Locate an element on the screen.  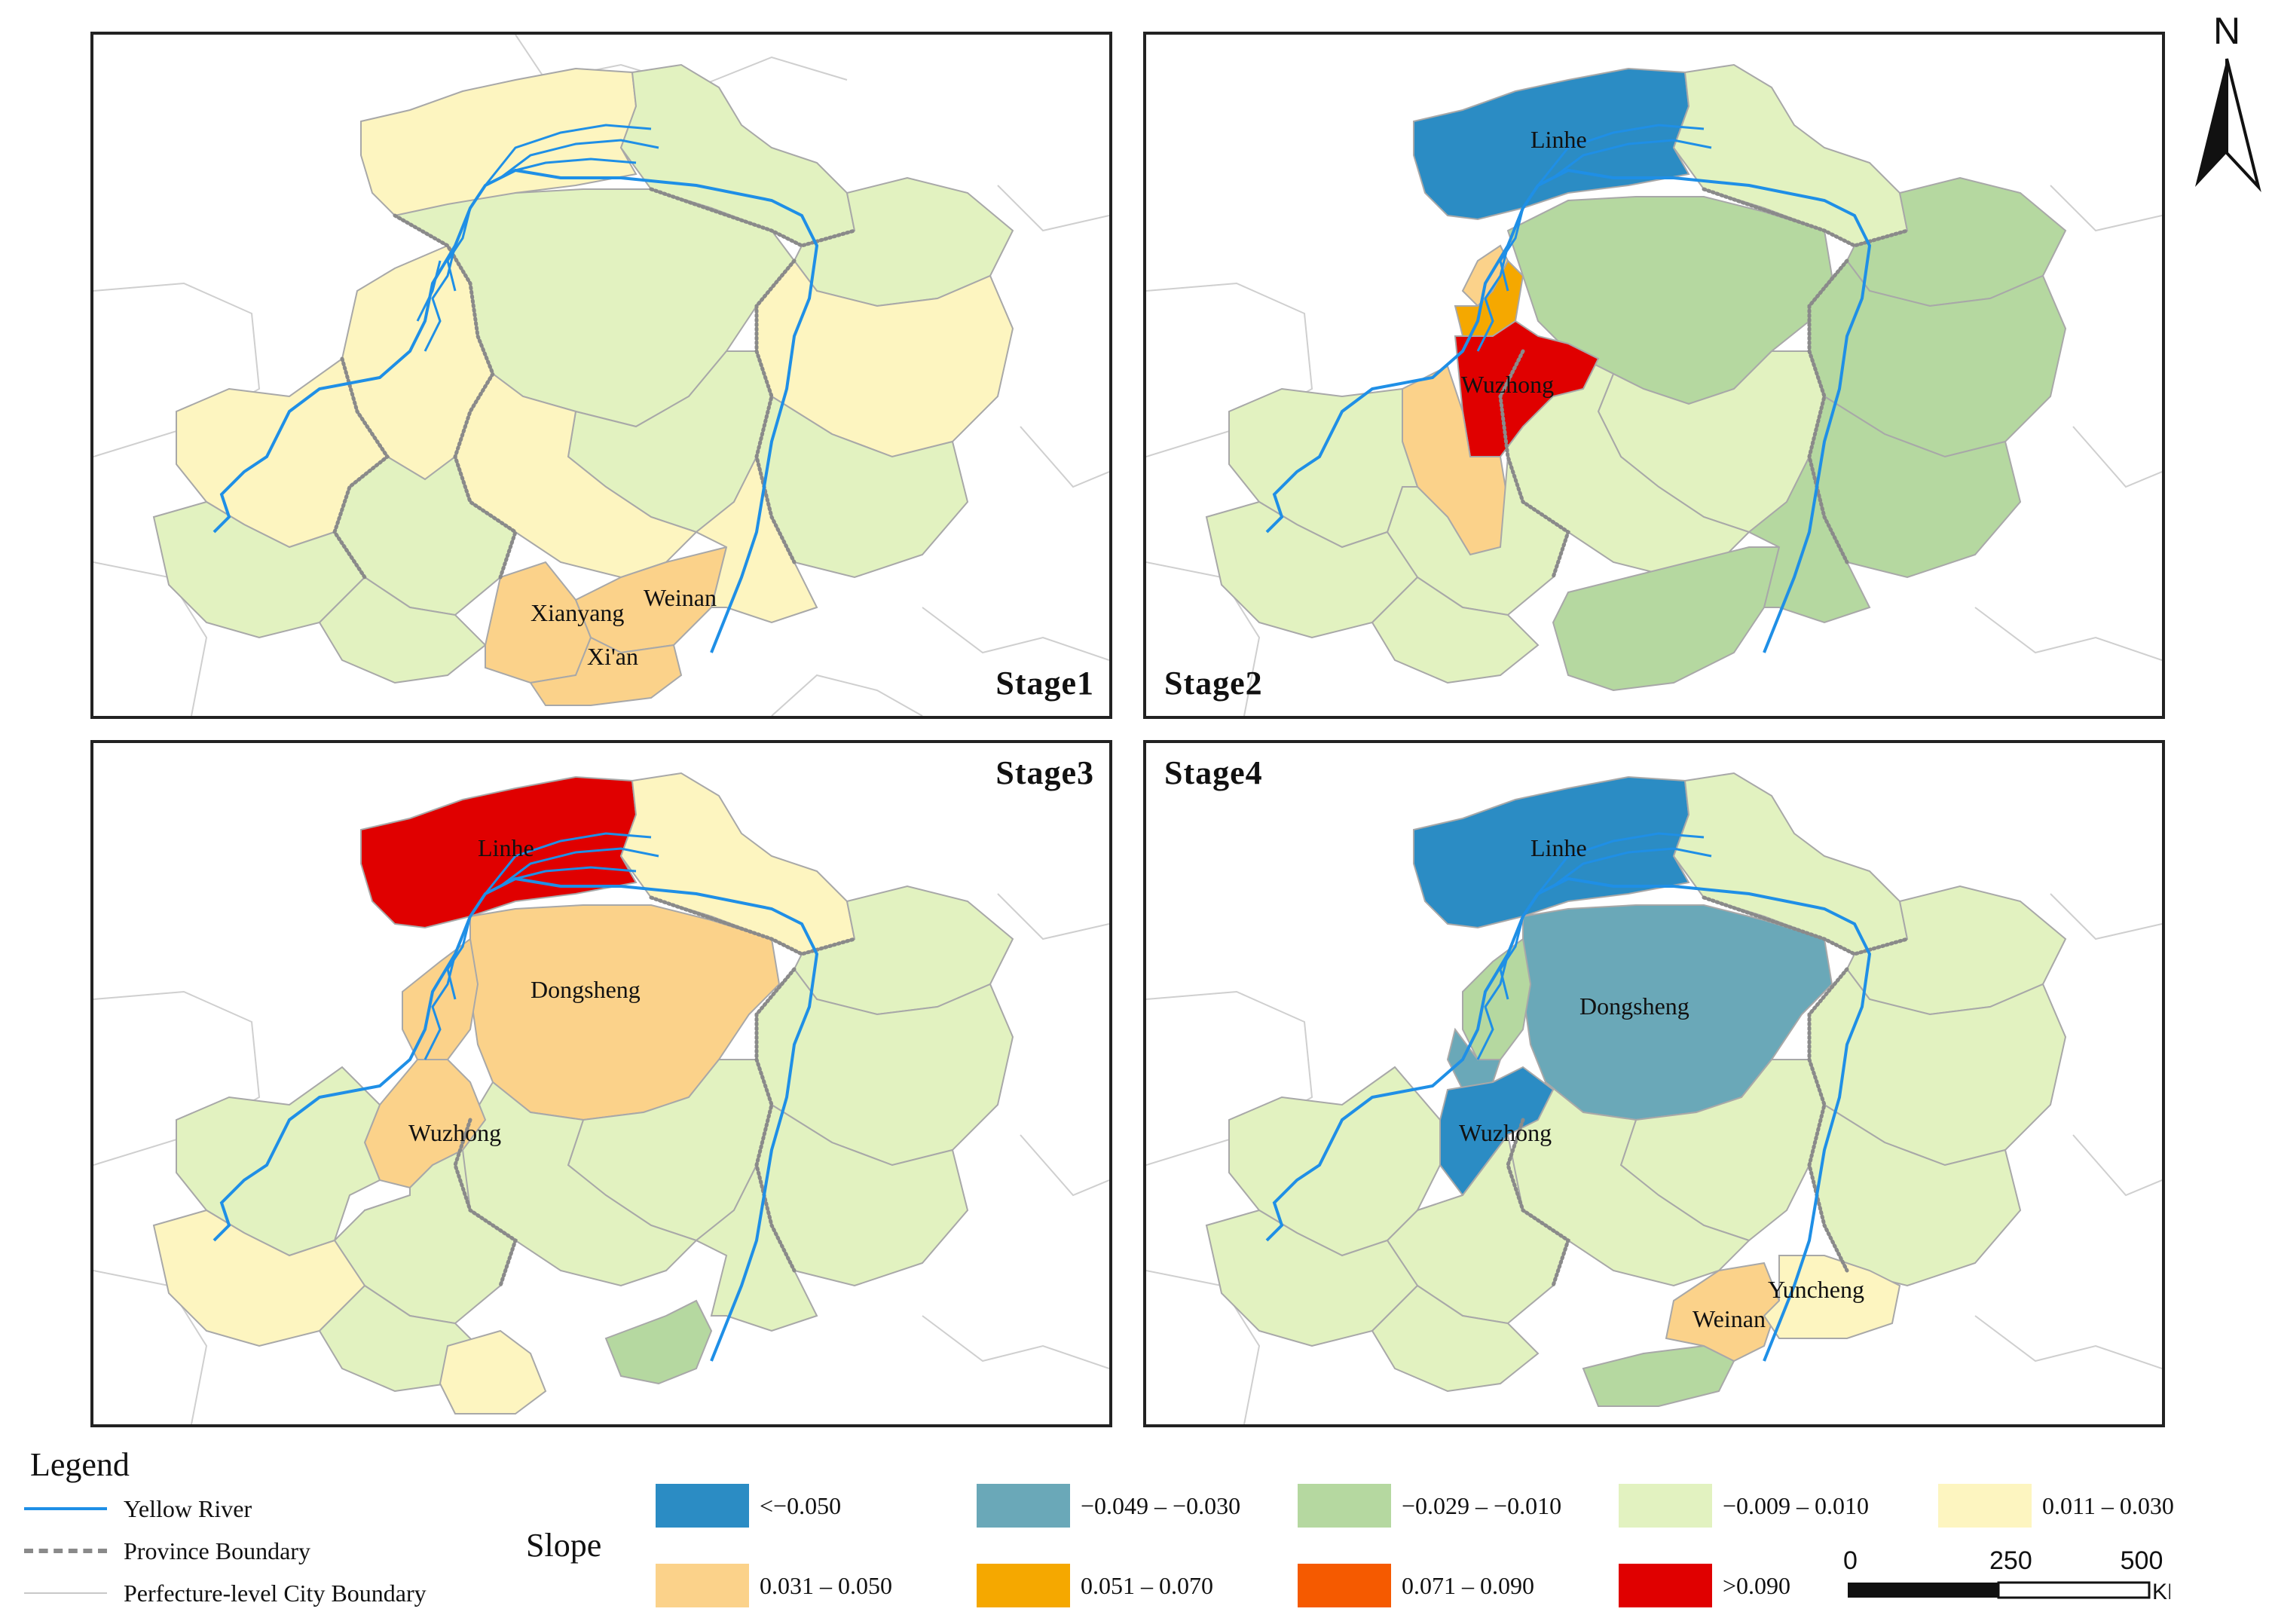
slope-class-5: 0.011 – 0.030 is located at coordinates (2056, 1505).